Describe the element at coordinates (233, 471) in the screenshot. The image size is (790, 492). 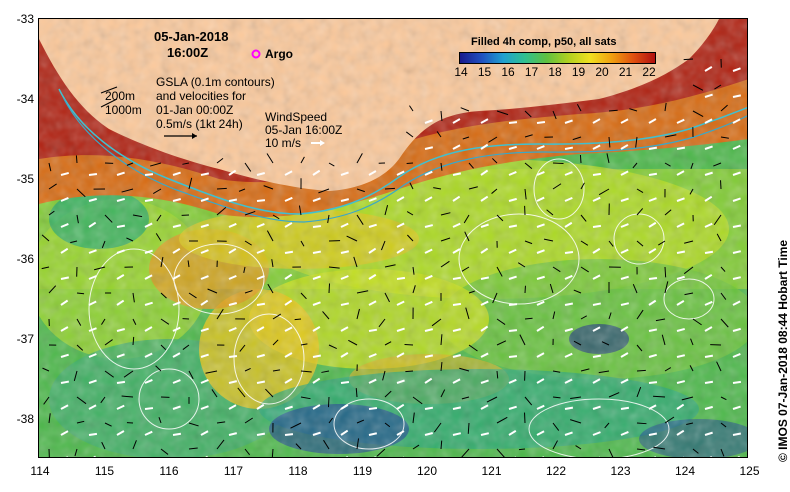
I see `lon-tick-label: 117` at that location.